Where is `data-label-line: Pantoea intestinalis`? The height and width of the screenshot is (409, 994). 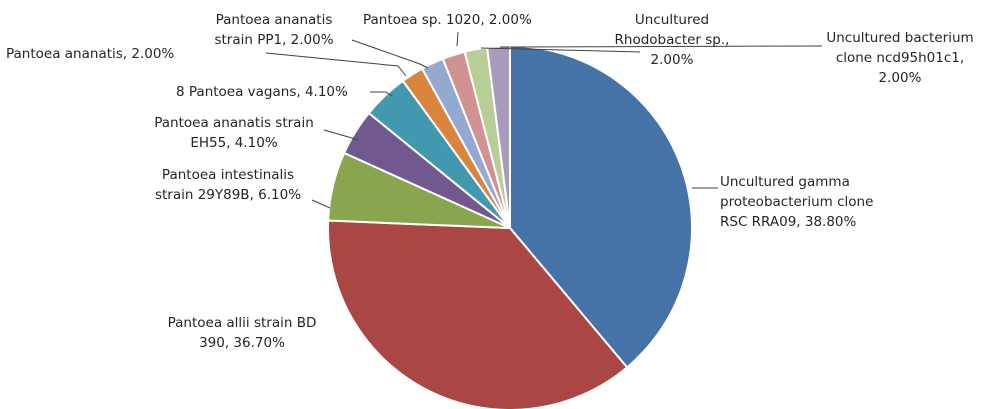
data-label-line: Pantoea intestinalis is located at coordinates (228, 175).